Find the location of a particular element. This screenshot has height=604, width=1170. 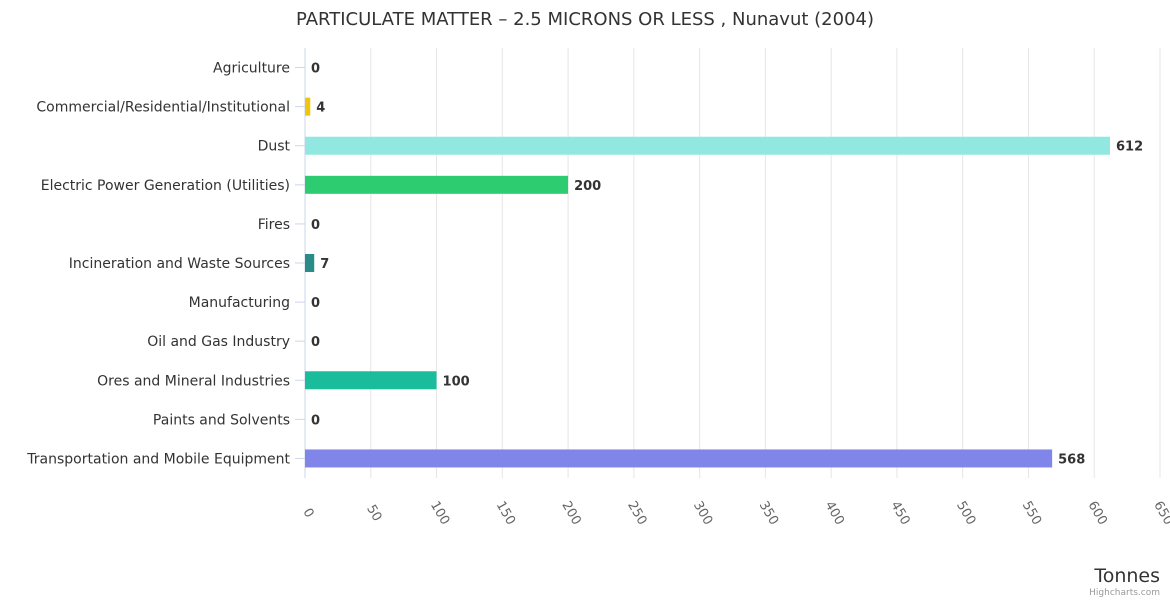

tick-label: 100 is located at coordinates (439, 513).